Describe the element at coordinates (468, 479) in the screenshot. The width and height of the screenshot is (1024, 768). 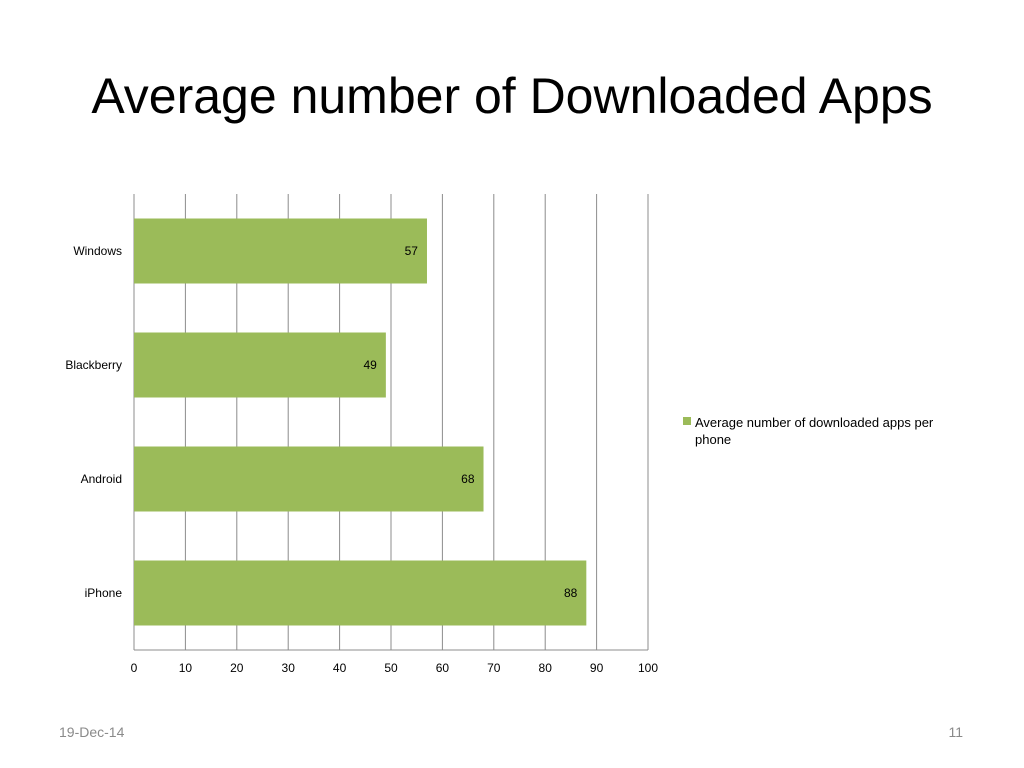
I see `data-label: 68` at that location.